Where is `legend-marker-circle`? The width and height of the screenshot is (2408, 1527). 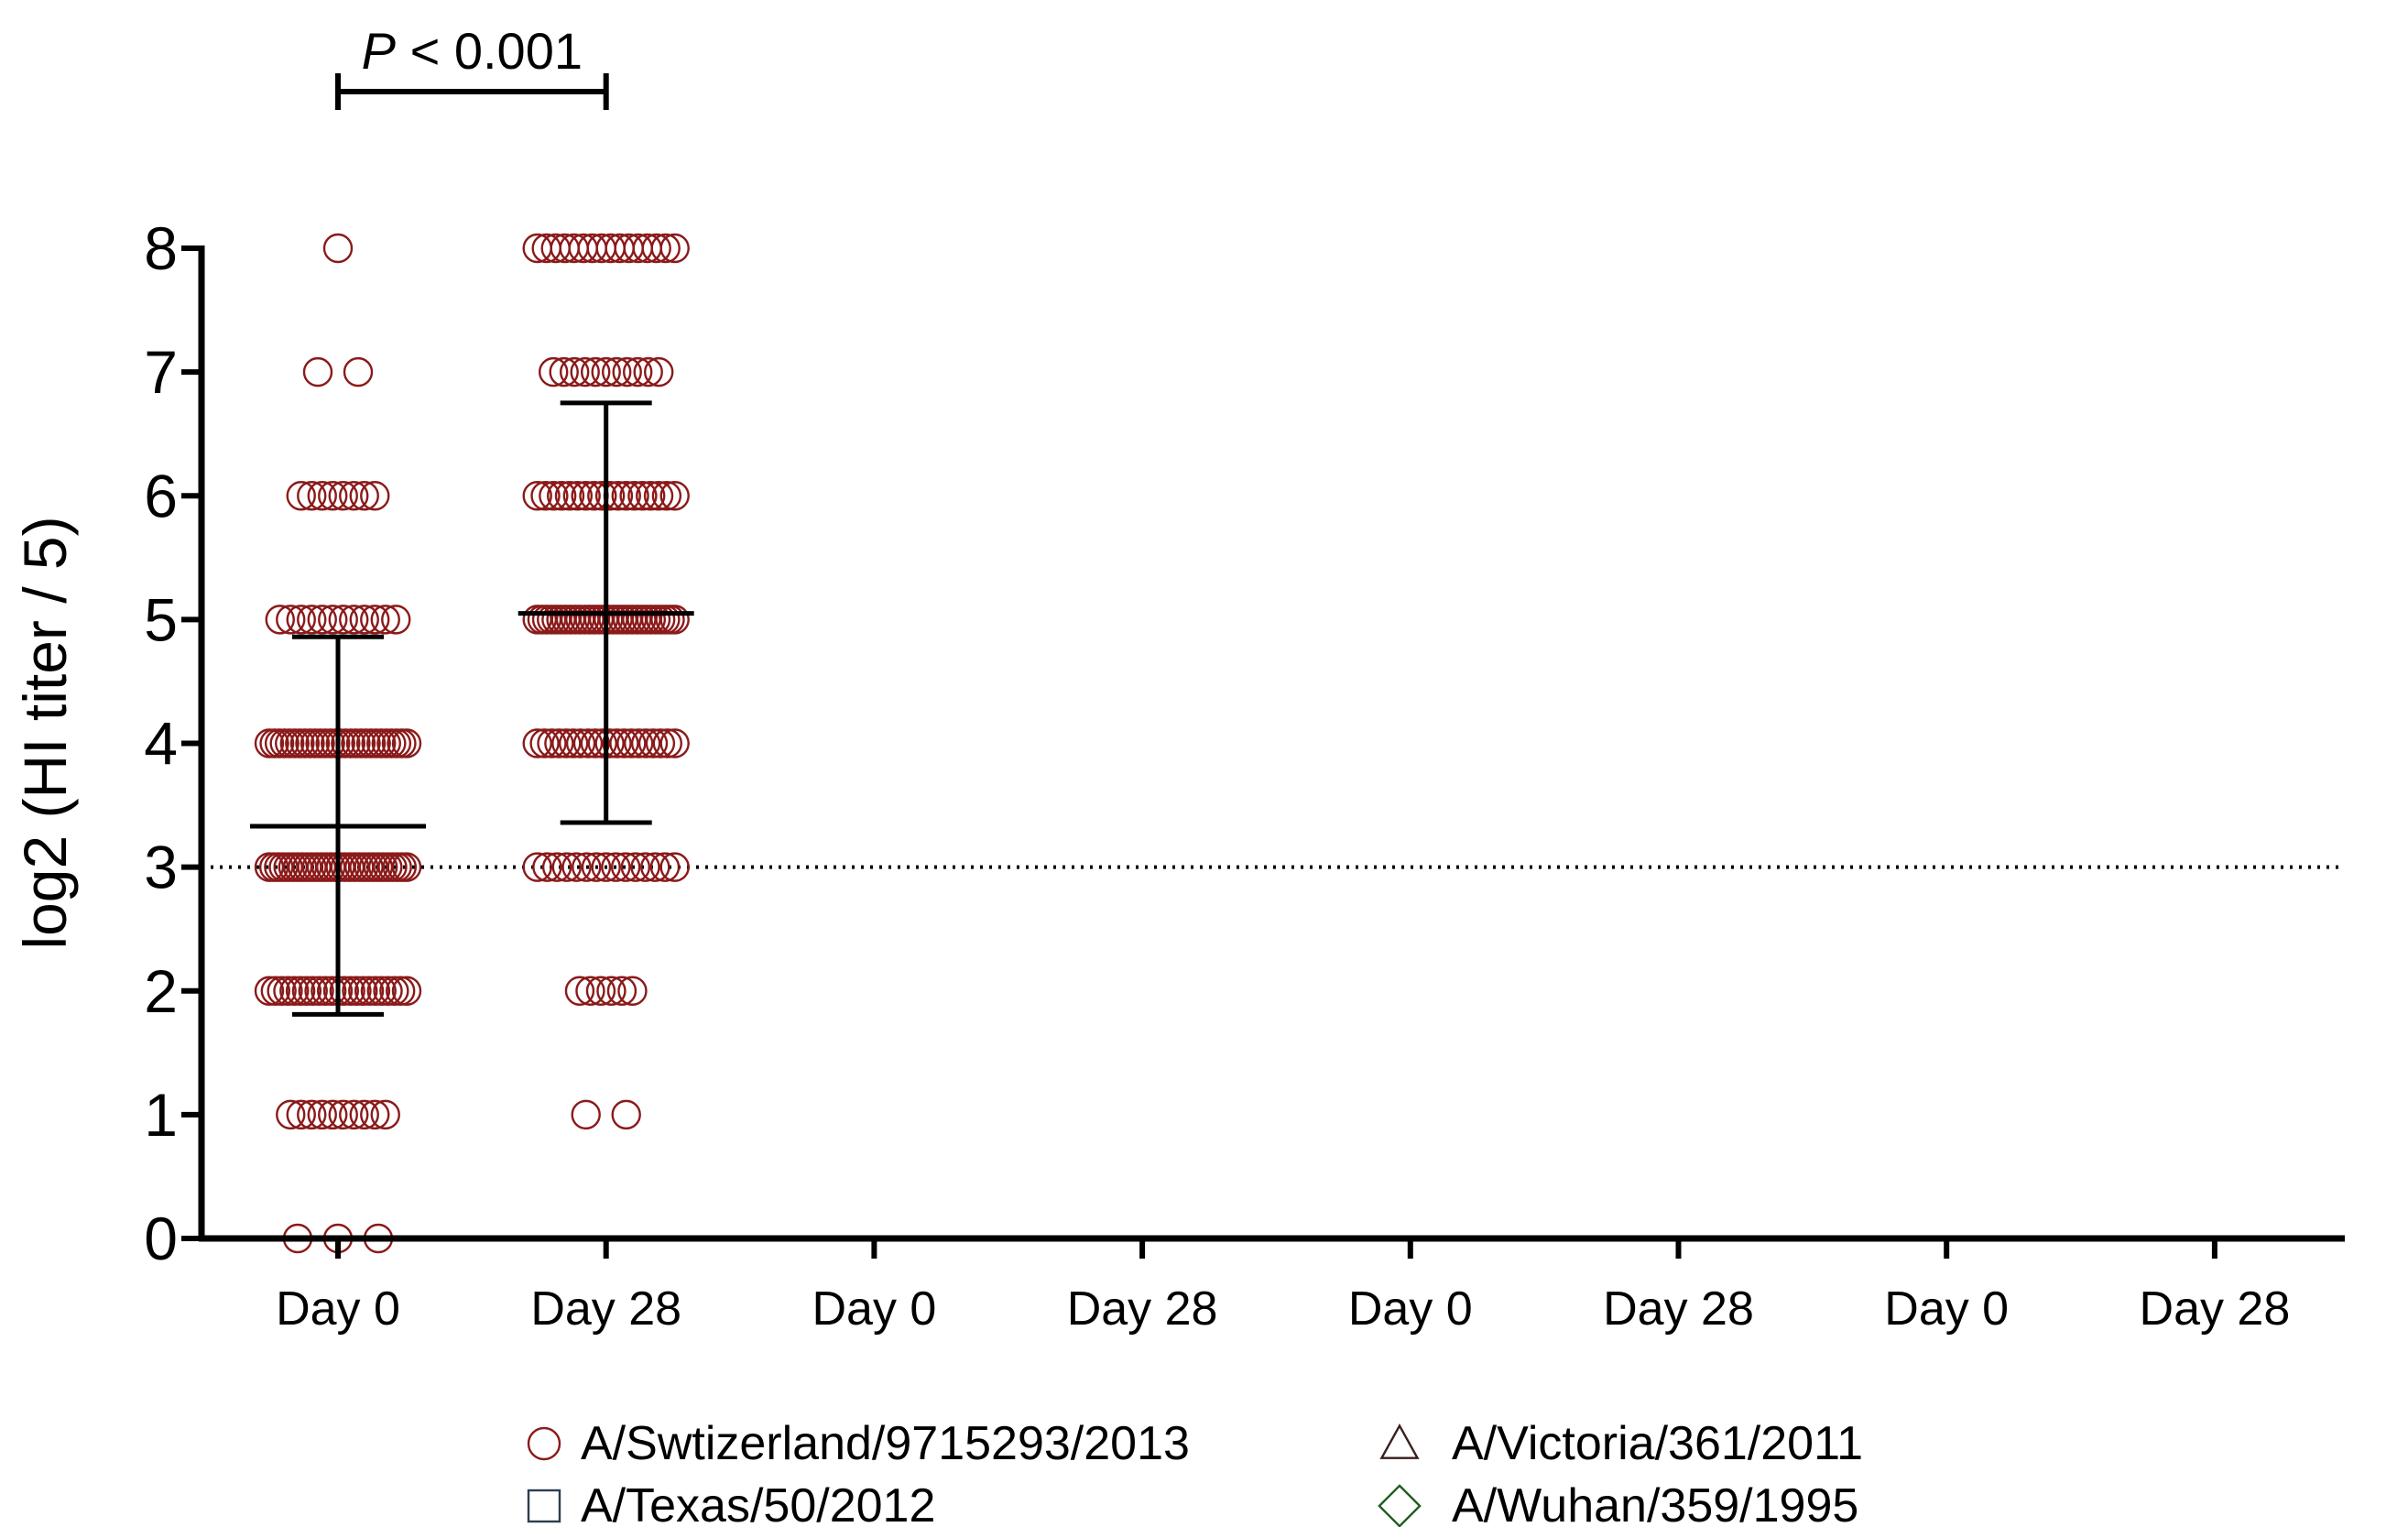
legend-marker-circle is located at coordinates (544, 1443).